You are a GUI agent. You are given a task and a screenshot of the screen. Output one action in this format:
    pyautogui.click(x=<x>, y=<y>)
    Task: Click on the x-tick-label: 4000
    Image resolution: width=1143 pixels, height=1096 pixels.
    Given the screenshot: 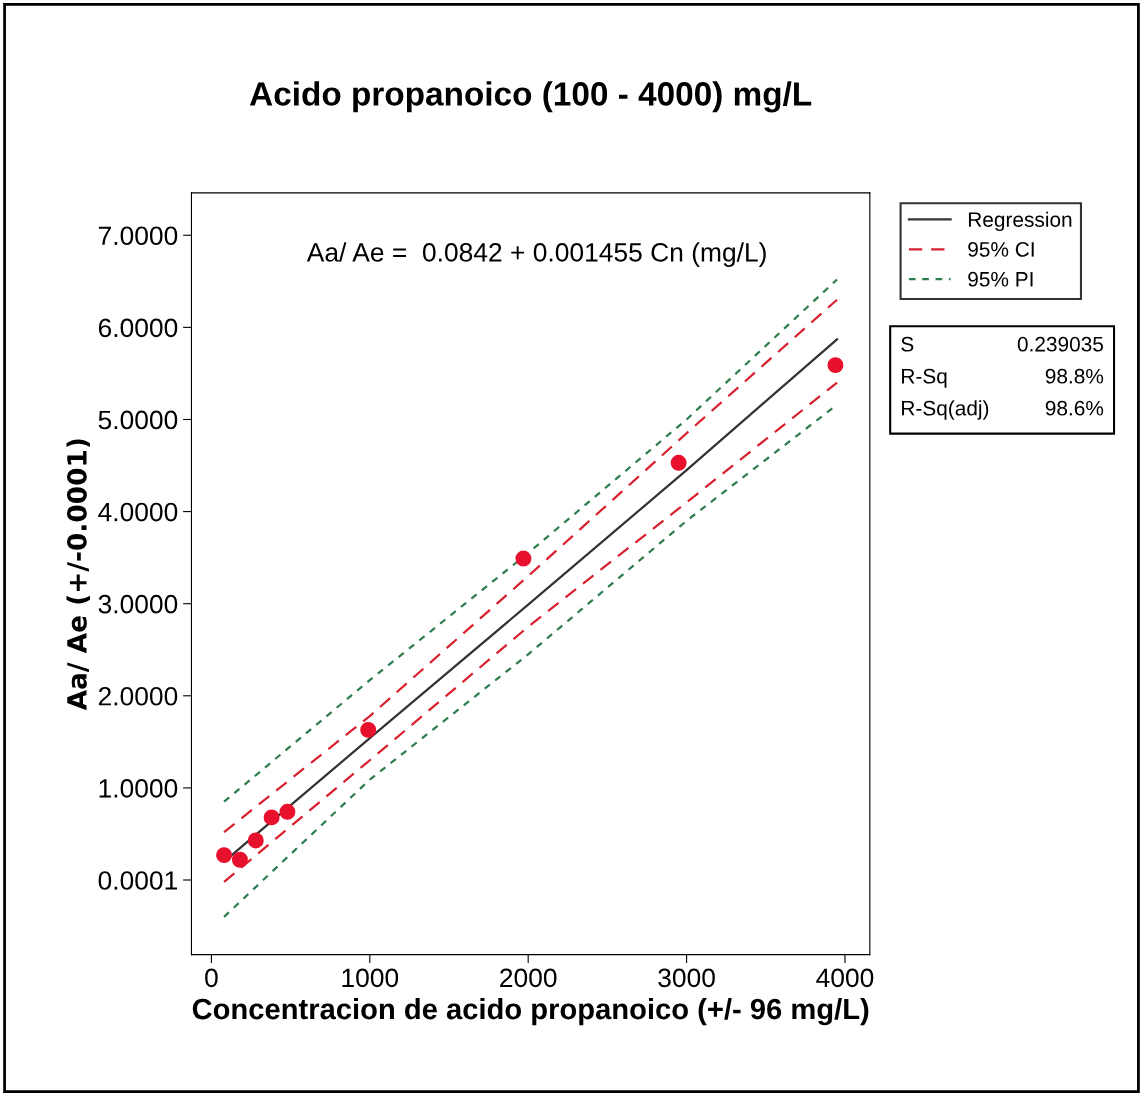 What is the action you would take?
    pyautogui.click(x=845, y=978)
    